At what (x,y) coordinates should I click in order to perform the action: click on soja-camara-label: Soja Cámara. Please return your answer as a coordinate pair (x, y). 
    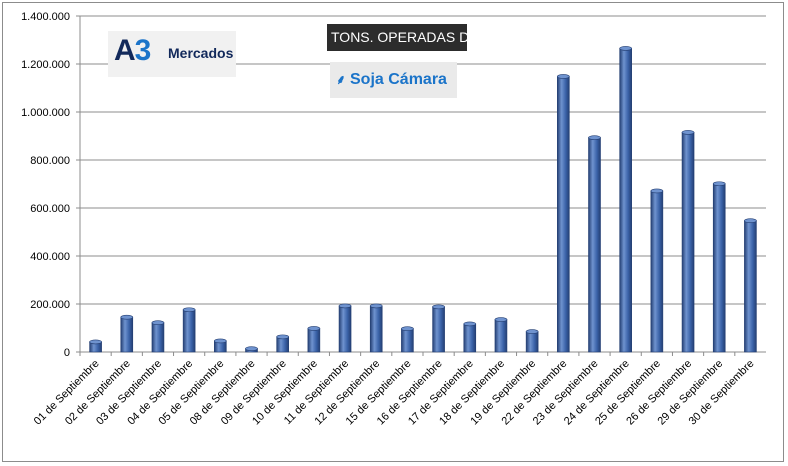
    Looking at the image, I should click on (398, 79).